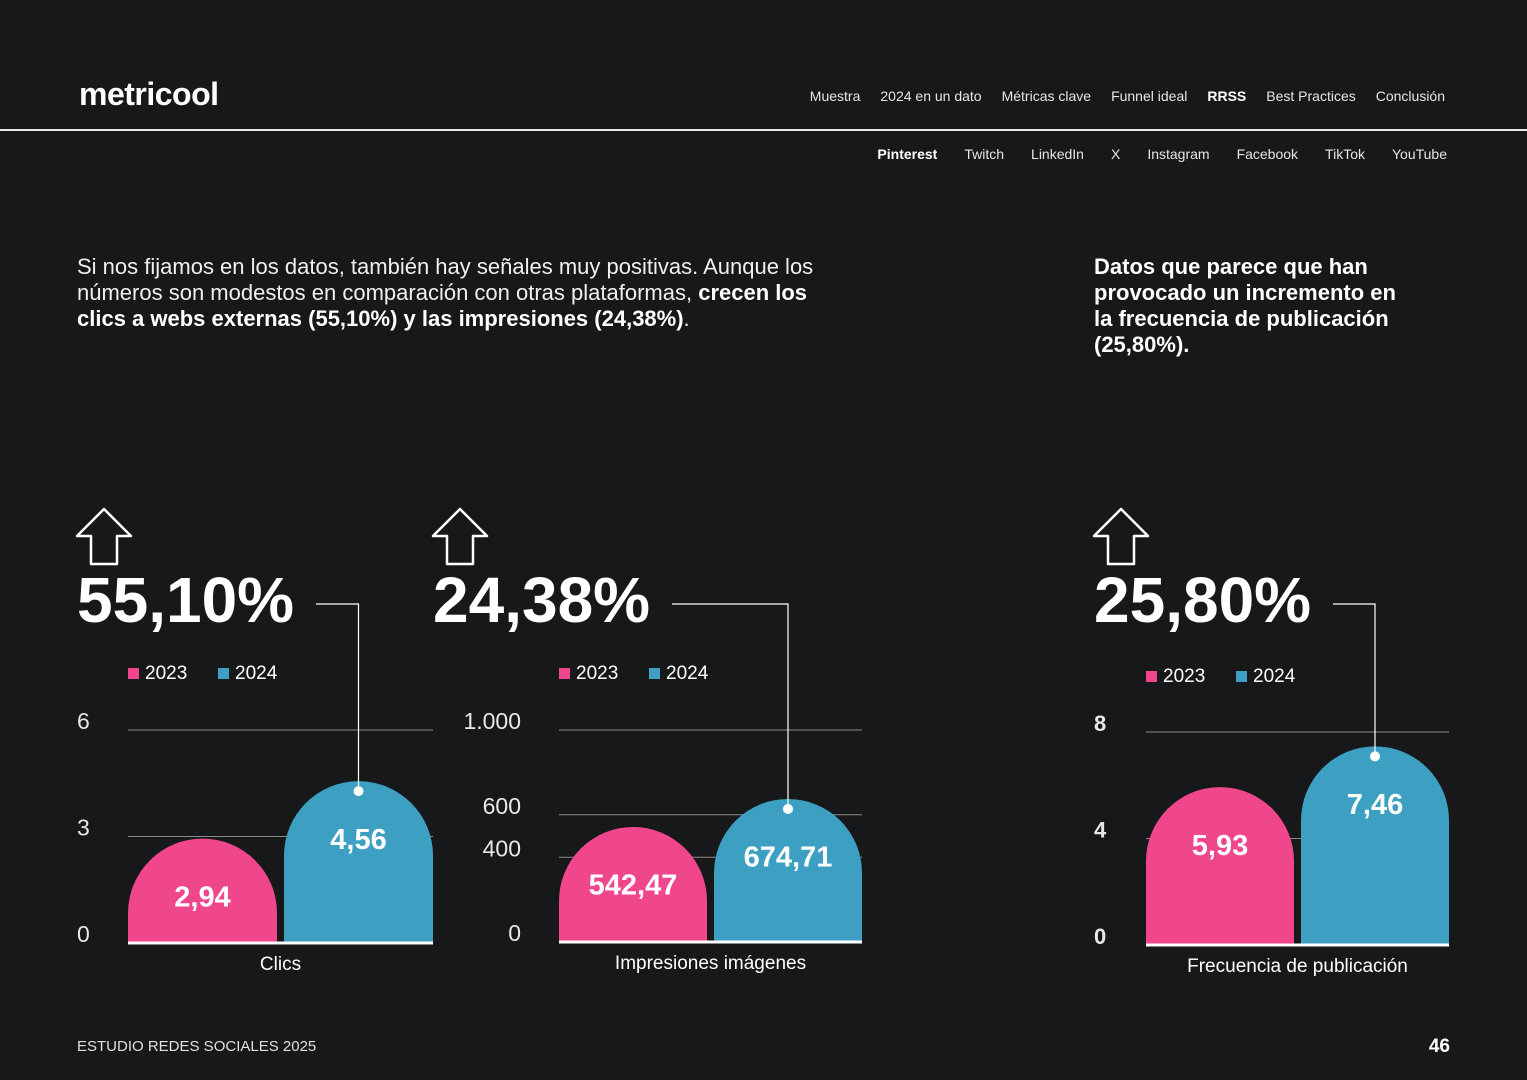 The image size is (1527, 1080). I want to click on subnav-item: Instagram, so click(1178, 154).